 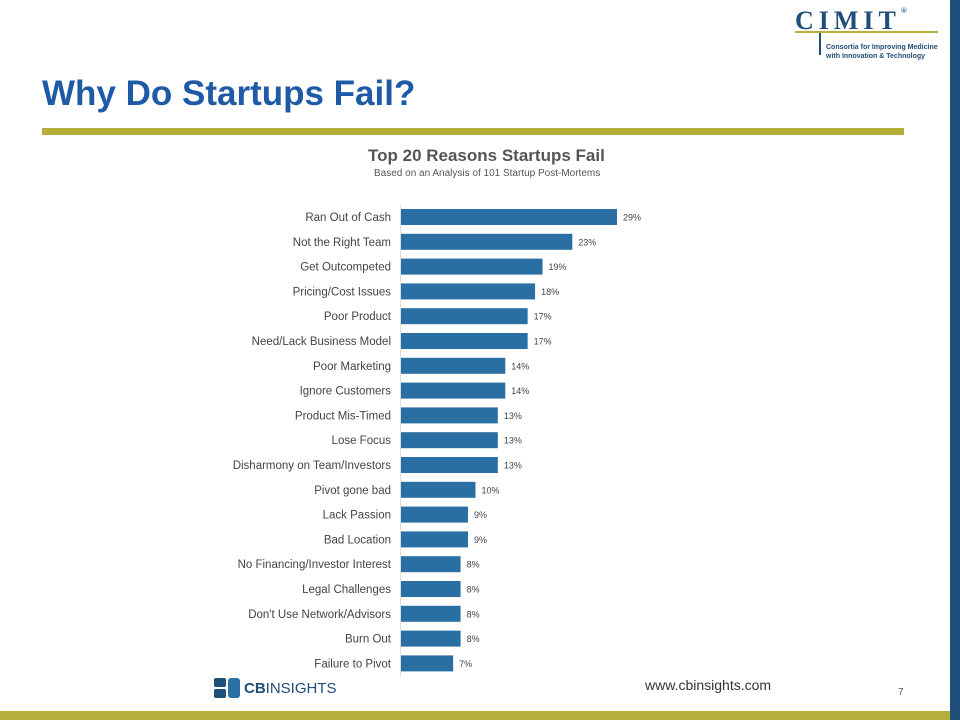 What do you see at coordinates (866, 32) in the screenshot?
I see `logo-rule` at bounding box center [866, 32].